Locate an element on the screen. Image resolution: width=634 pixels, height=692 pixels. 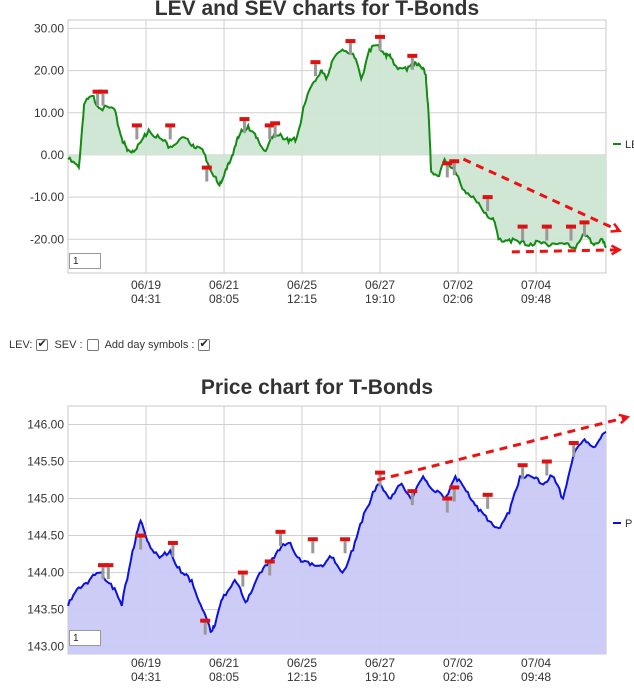
lev-xtick-date: 06/25 is located at coordinates (302, 285).